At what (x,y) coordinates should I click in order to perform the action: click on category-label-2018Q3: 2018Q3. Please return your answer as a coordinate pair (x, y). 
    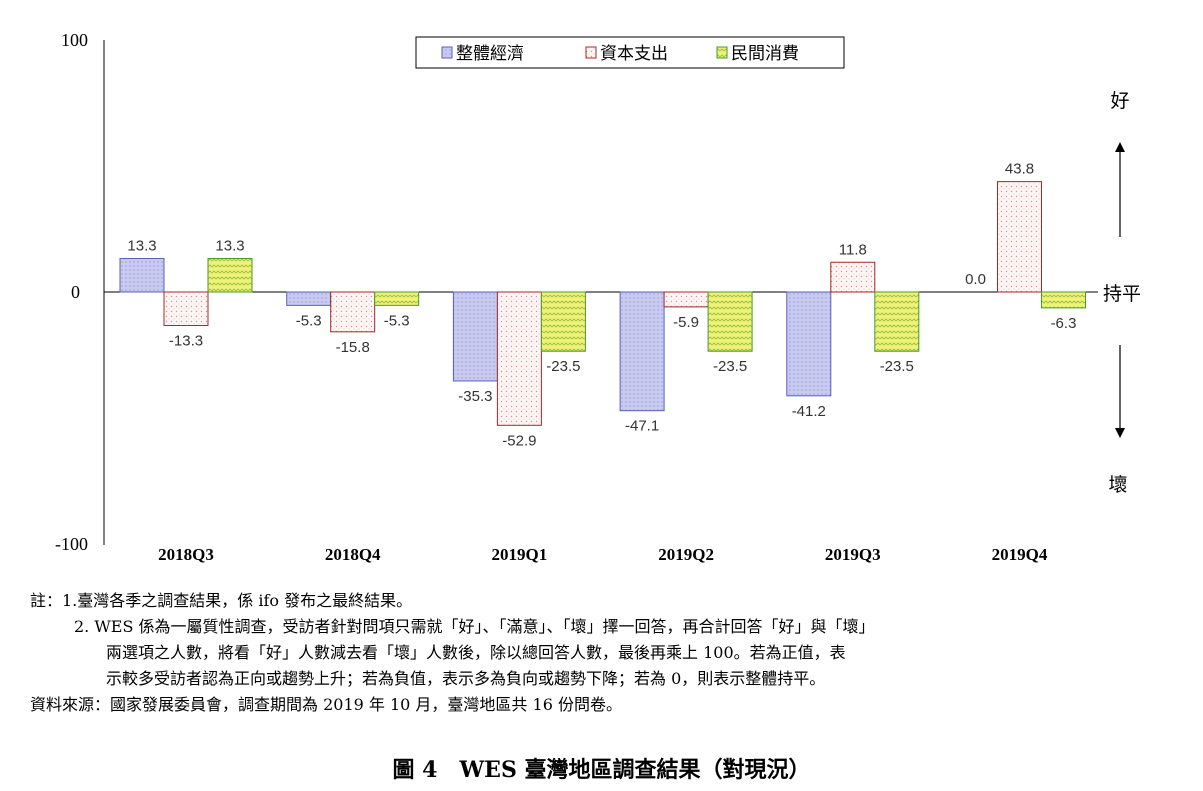
    Looking at the image, I should click on (186, 554).